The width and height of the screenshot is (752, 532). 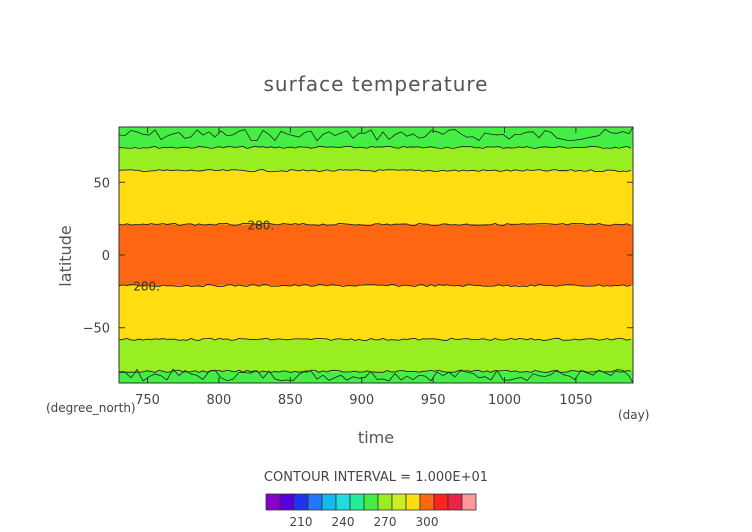 I want to click on y-tick-label-1: 0, so click(x=106, y=256).